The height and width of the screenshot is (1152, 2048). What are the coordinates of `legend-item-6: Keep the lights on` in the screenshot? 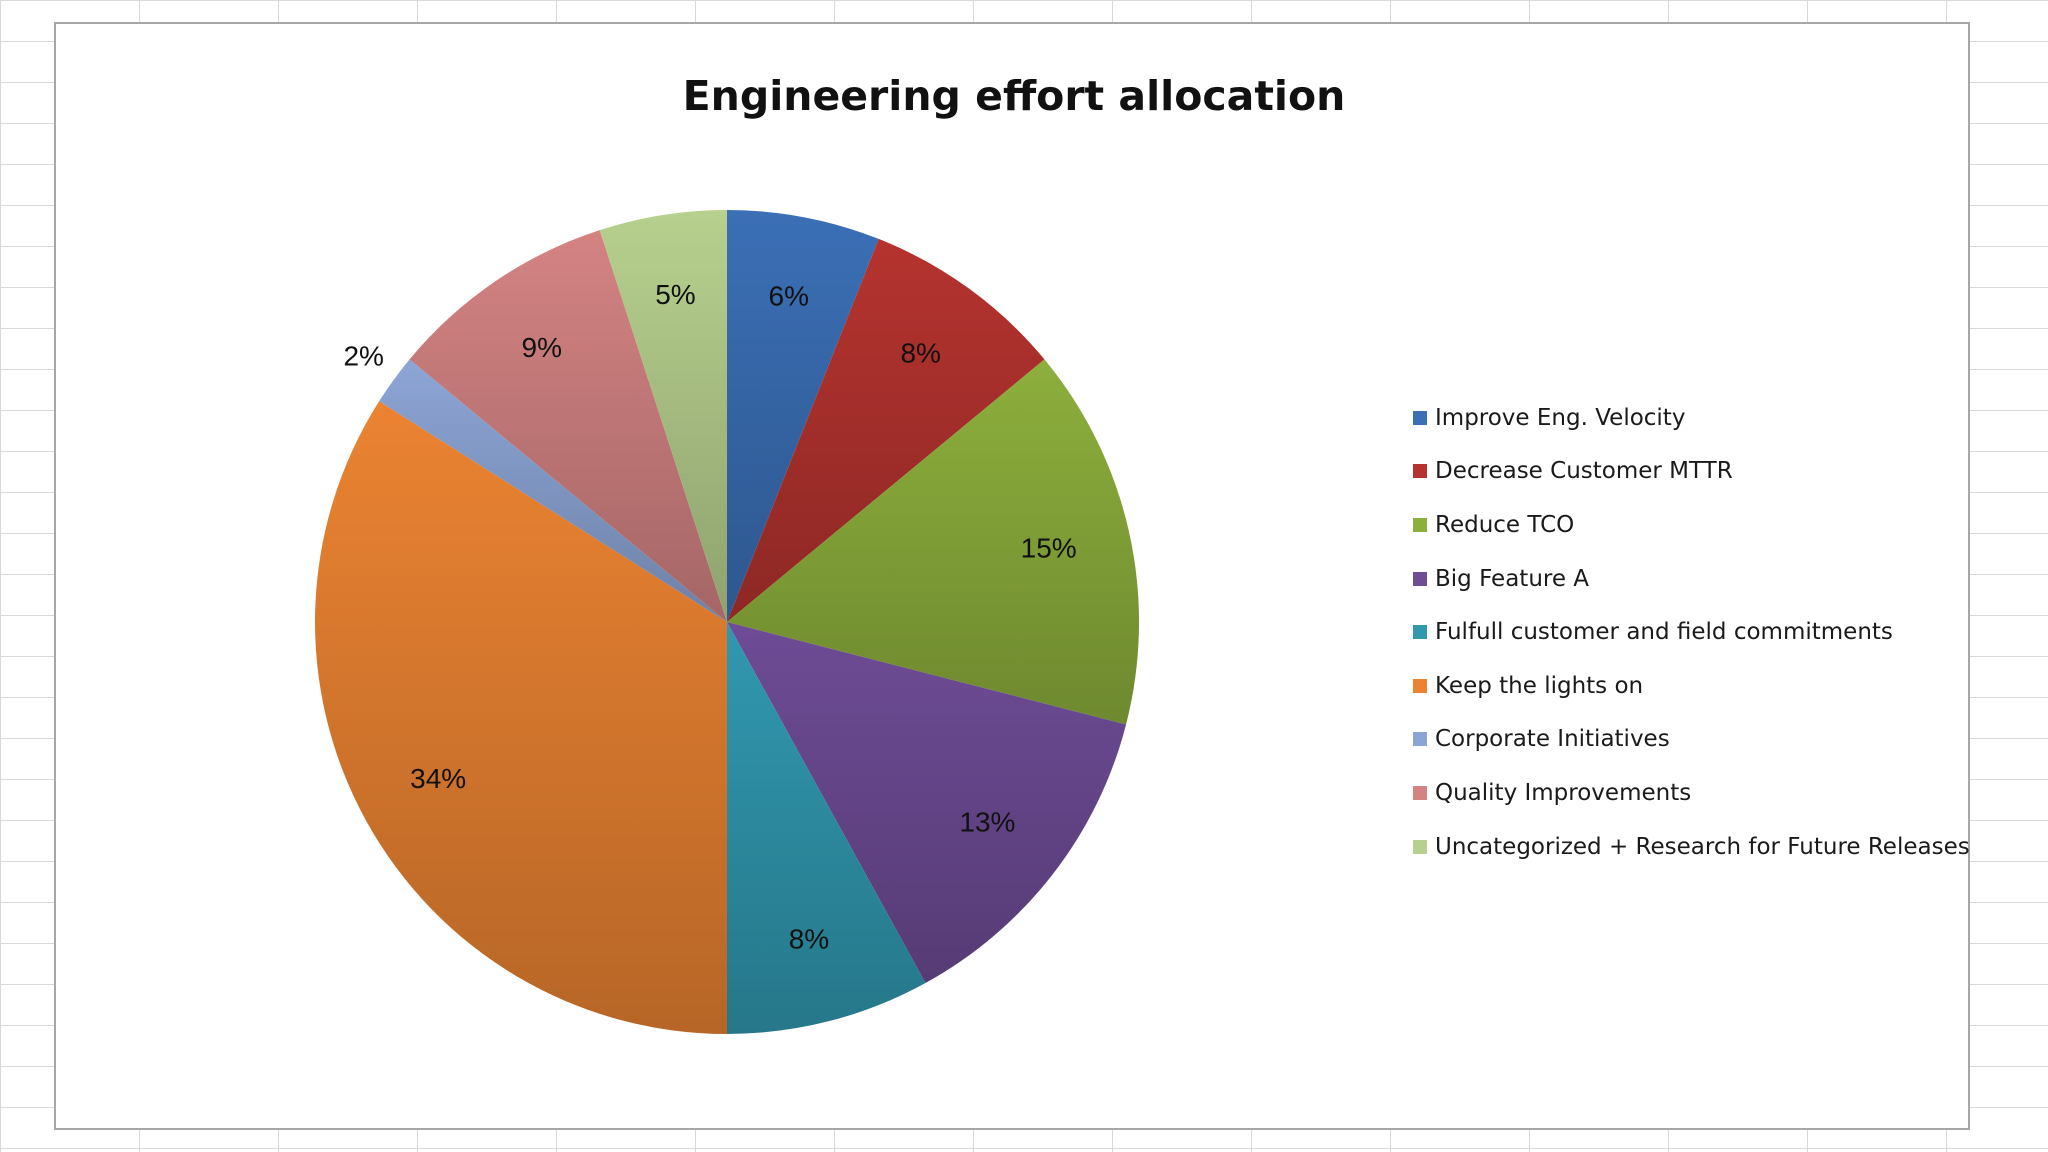 It's located at (1693, 686).